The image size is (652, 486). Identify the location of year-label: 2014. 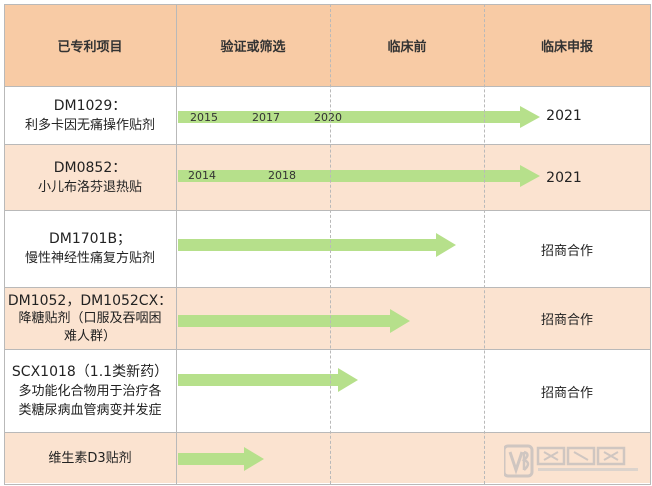
(202, 175).